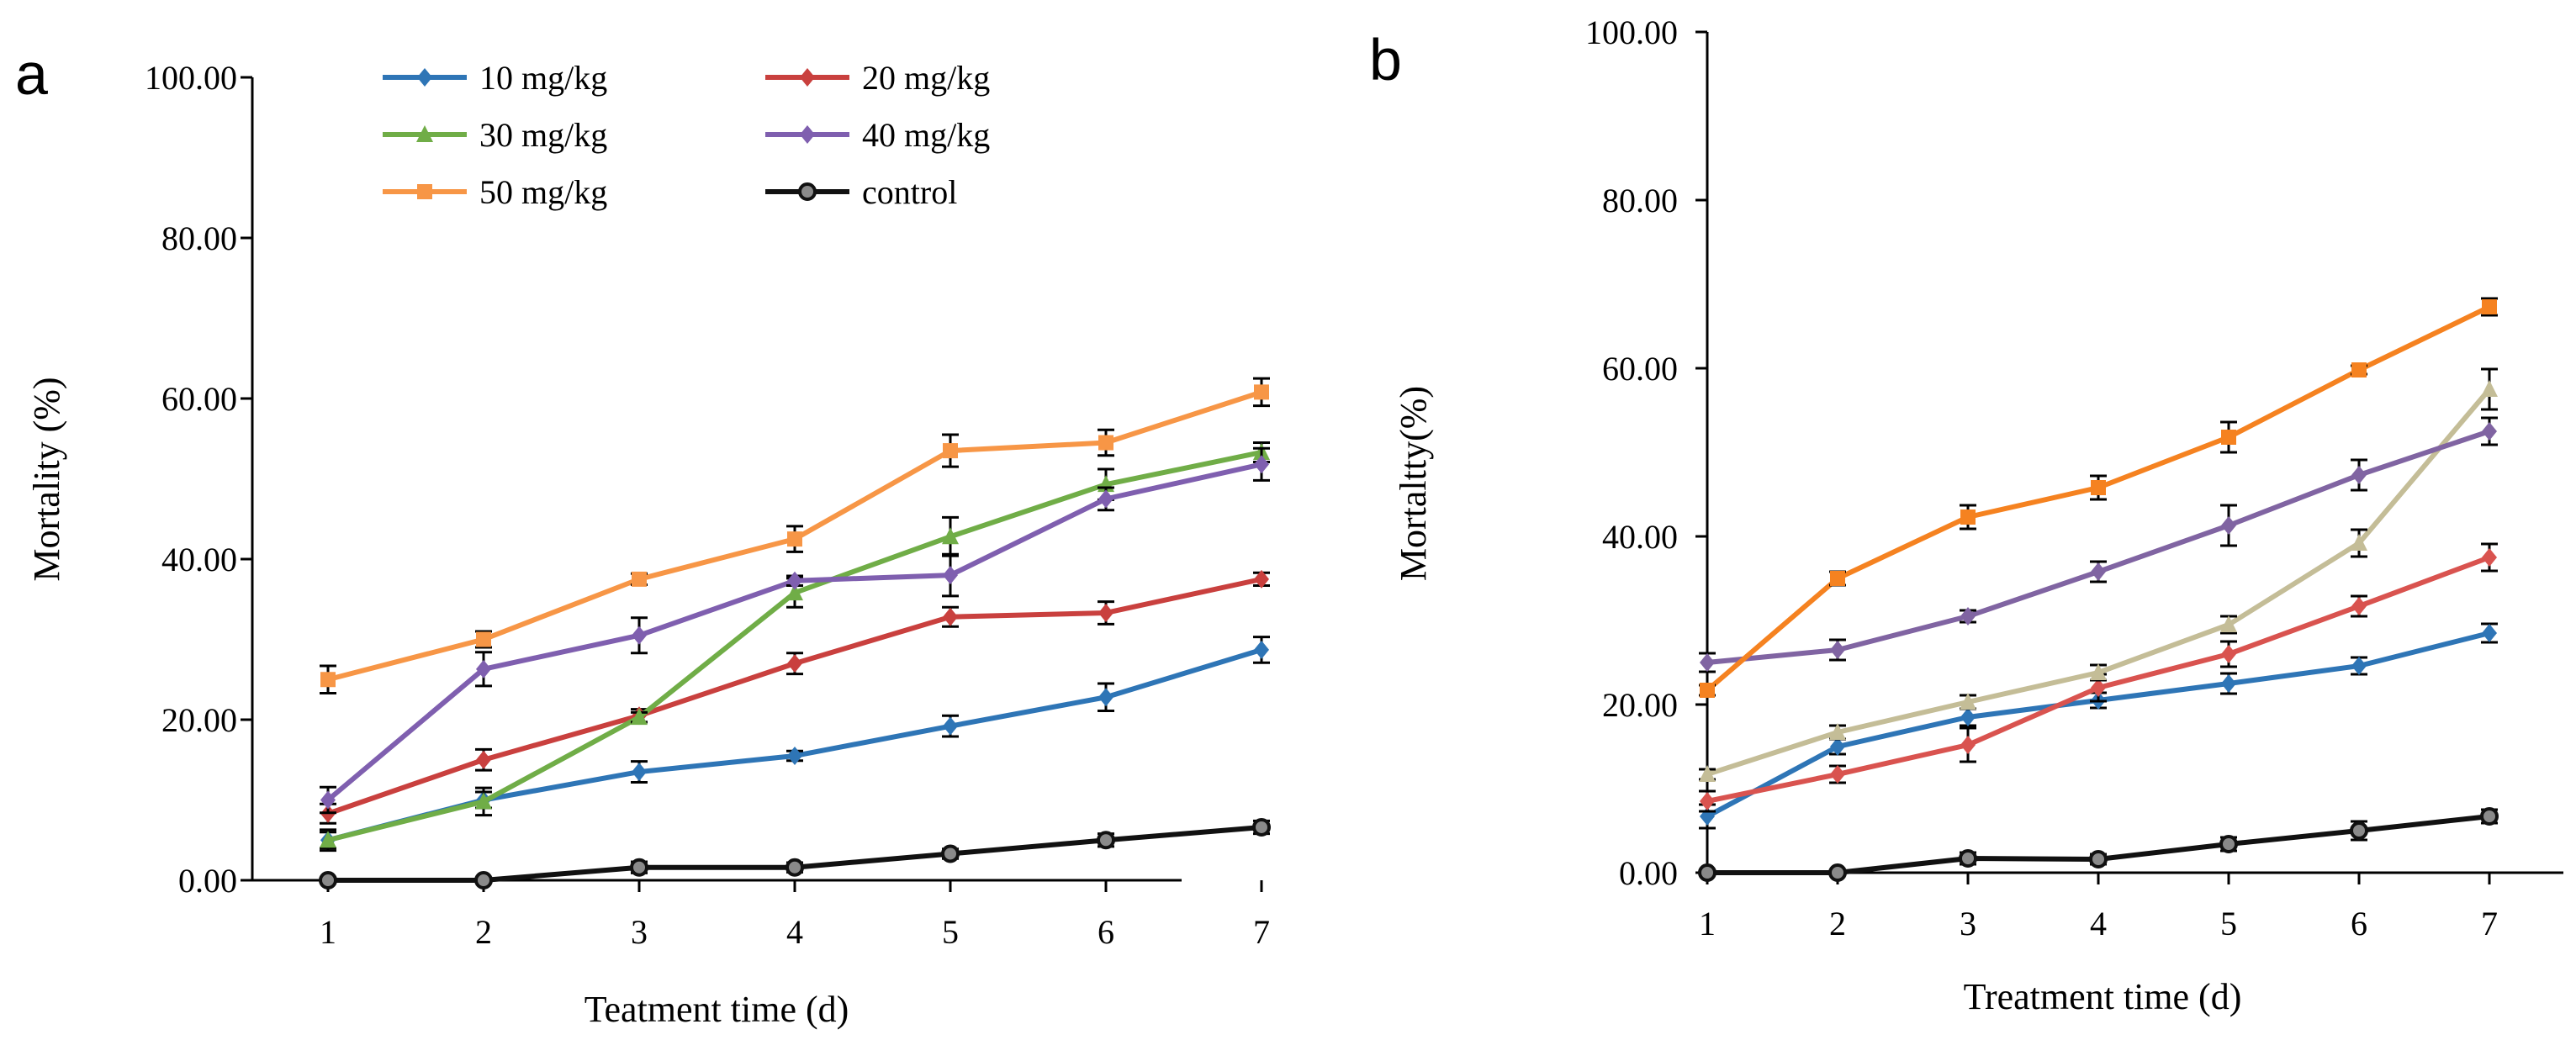  Describe the element at coordinates (1385, 59) in the screenshot. I see `panel-label: b` at that location.